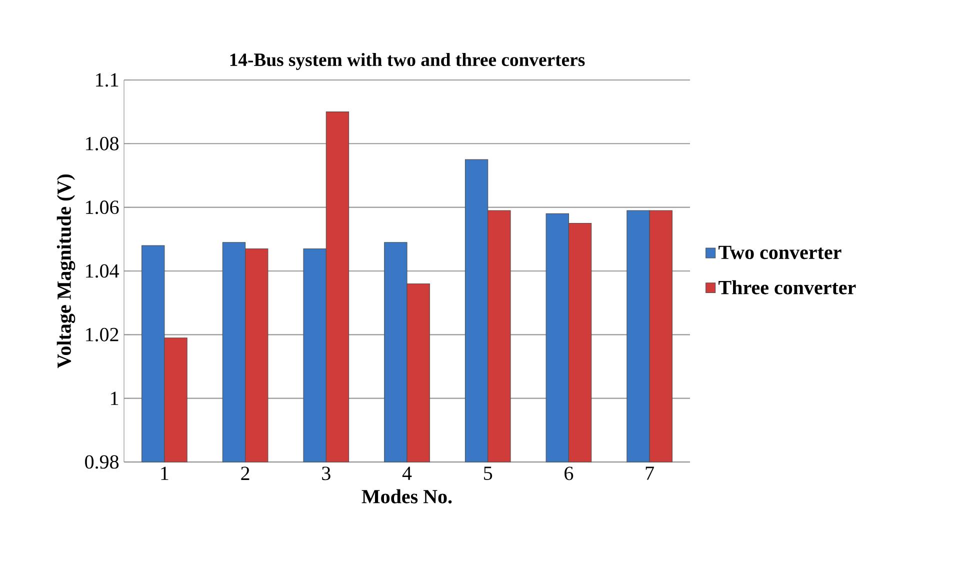  Describe the element at coordinates (245, 473) in the screenshot. I see `x-tick-label: 2` at that location.